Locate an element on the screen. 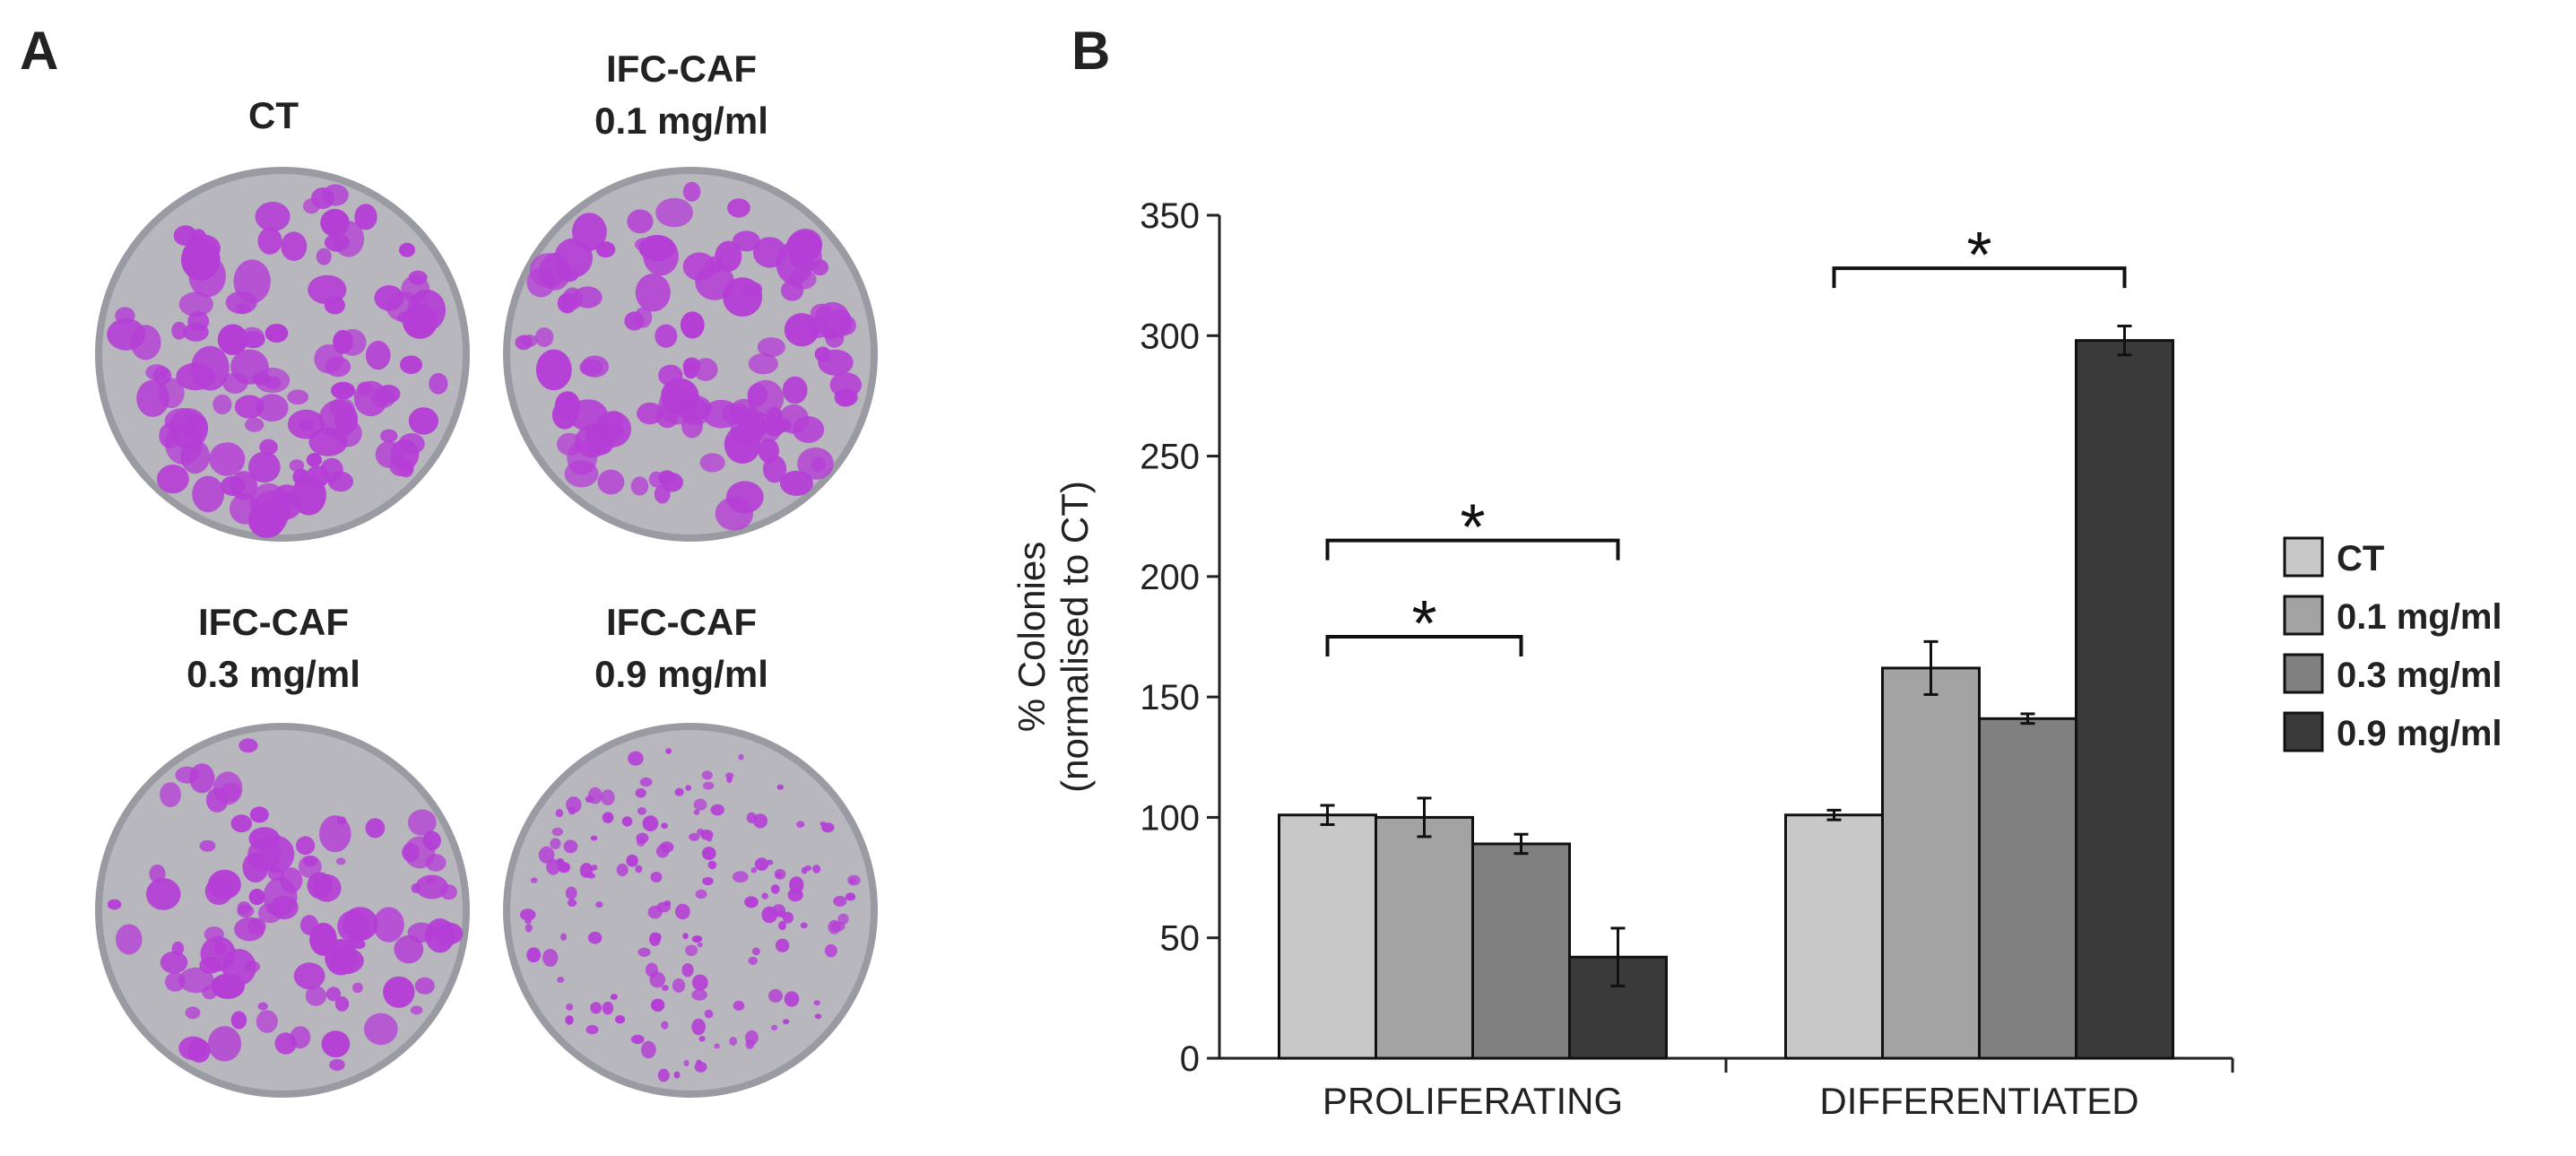 This screenshot has width=2576, height=1156. y-axis-label: % Colonies(normalised to CT) is located at coordinates (1053, 637).